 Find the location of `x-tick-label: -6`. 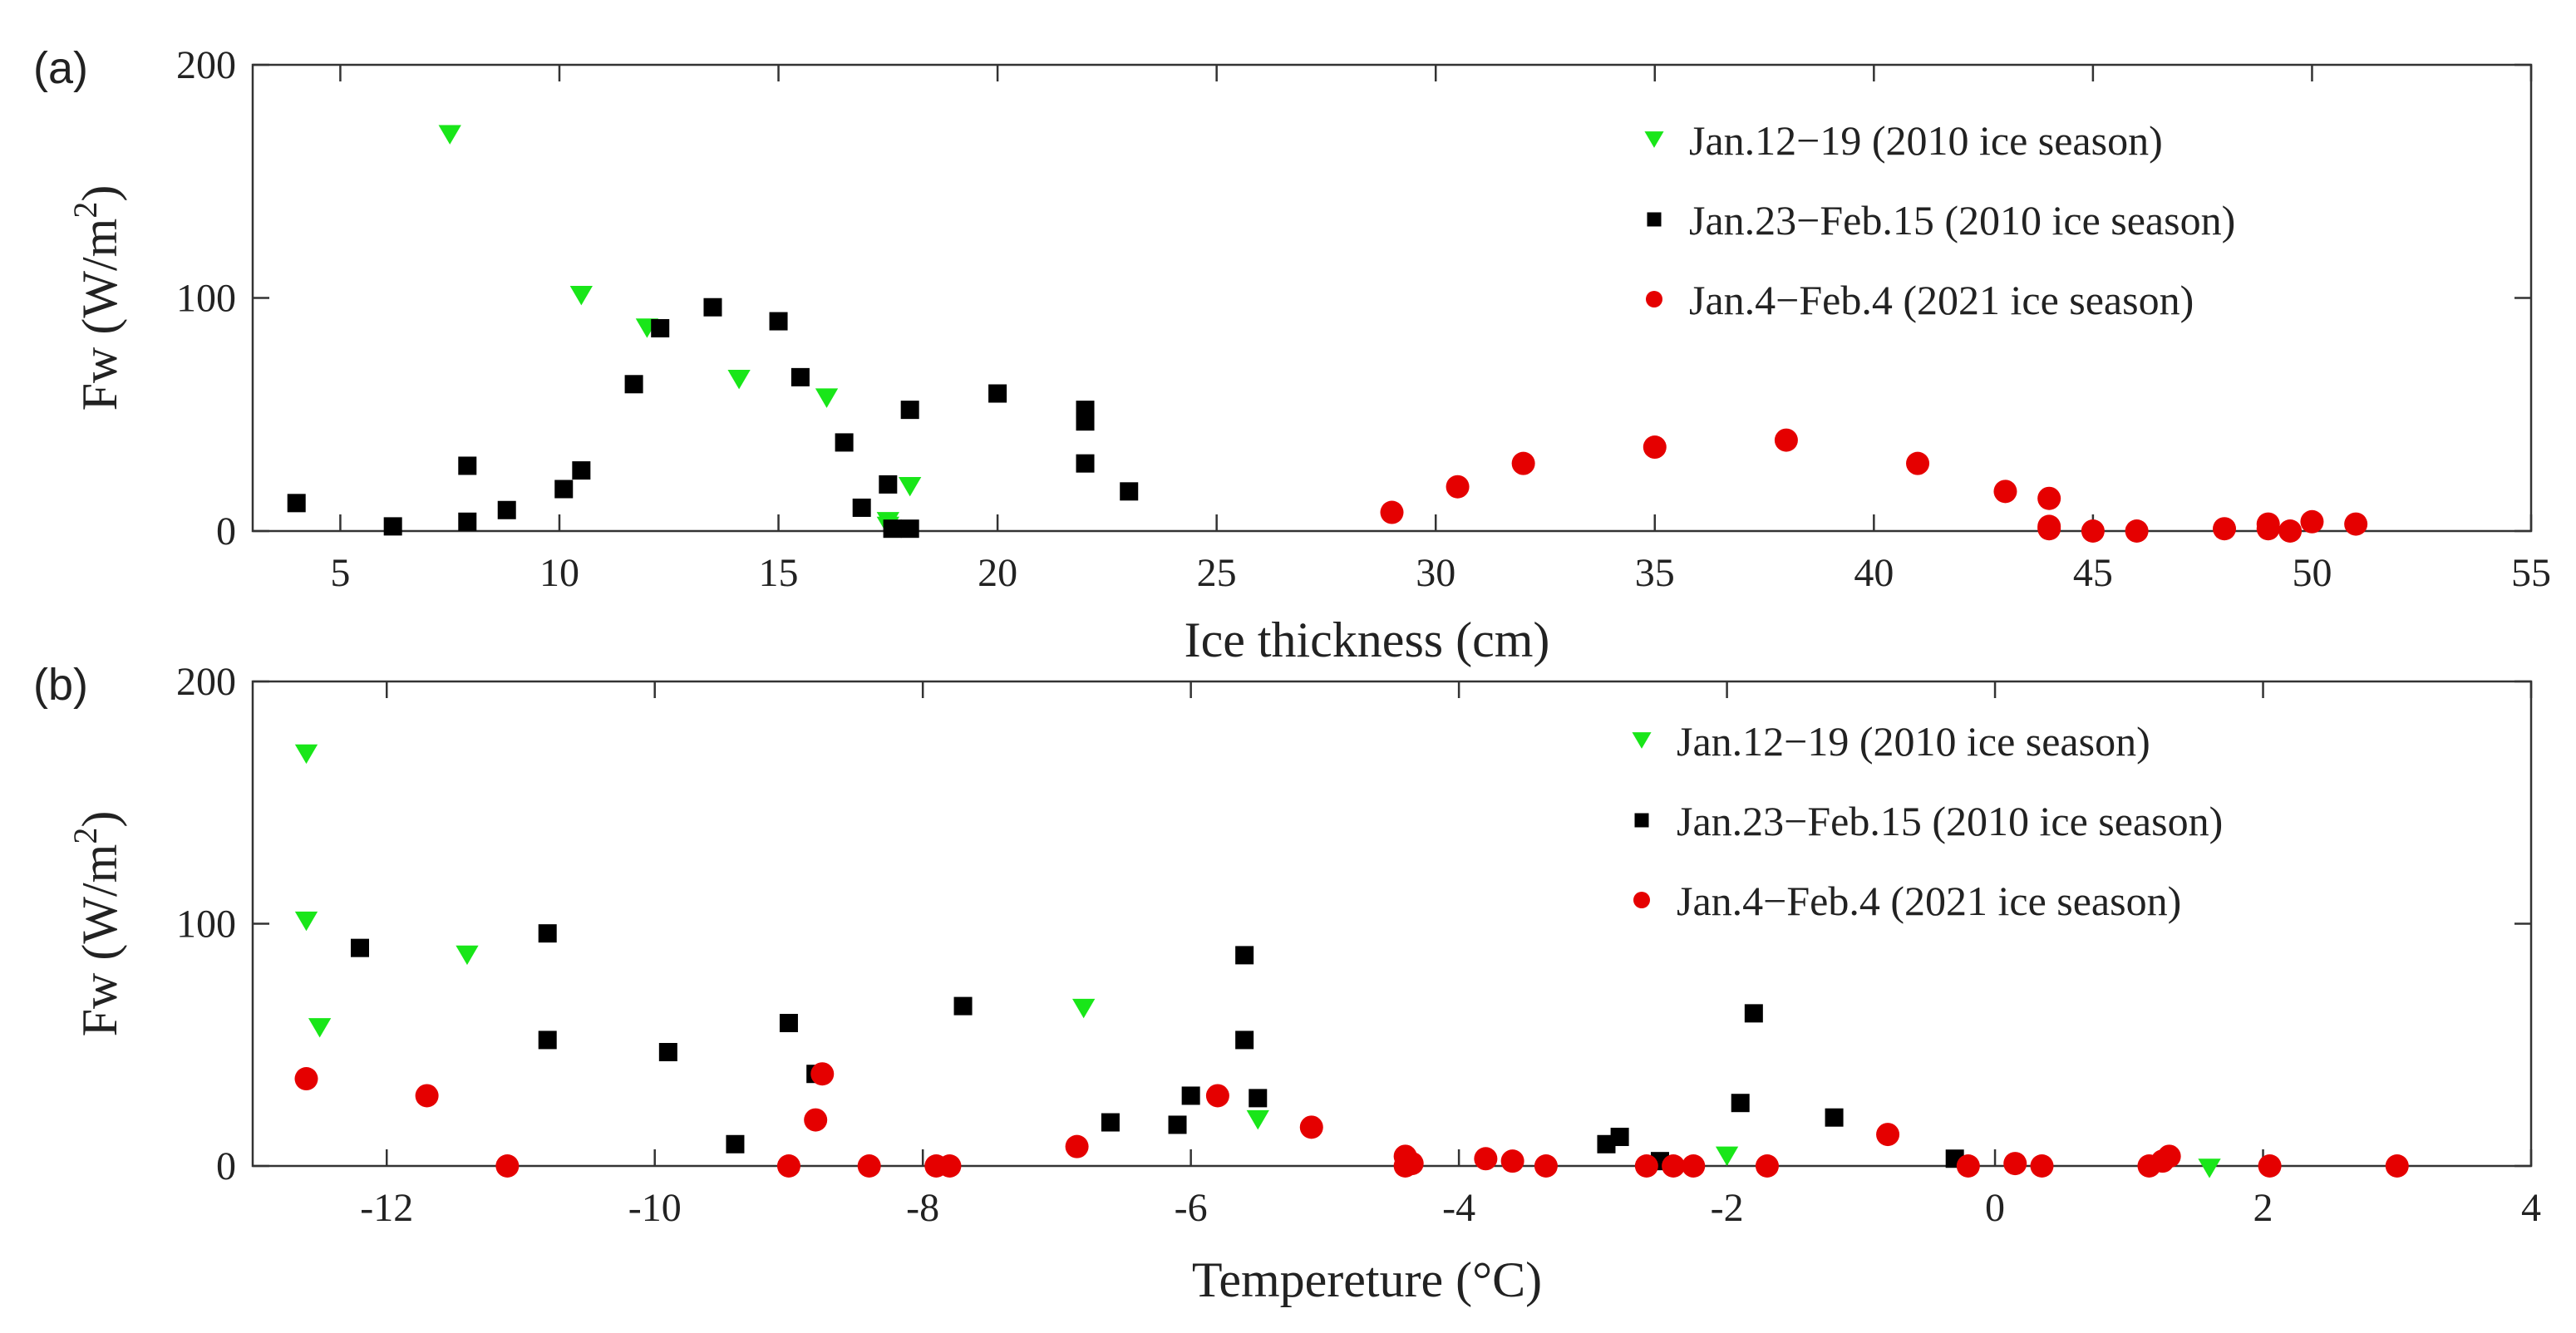

x-tick-label: -6 is located at coordinates (1191, 1208).